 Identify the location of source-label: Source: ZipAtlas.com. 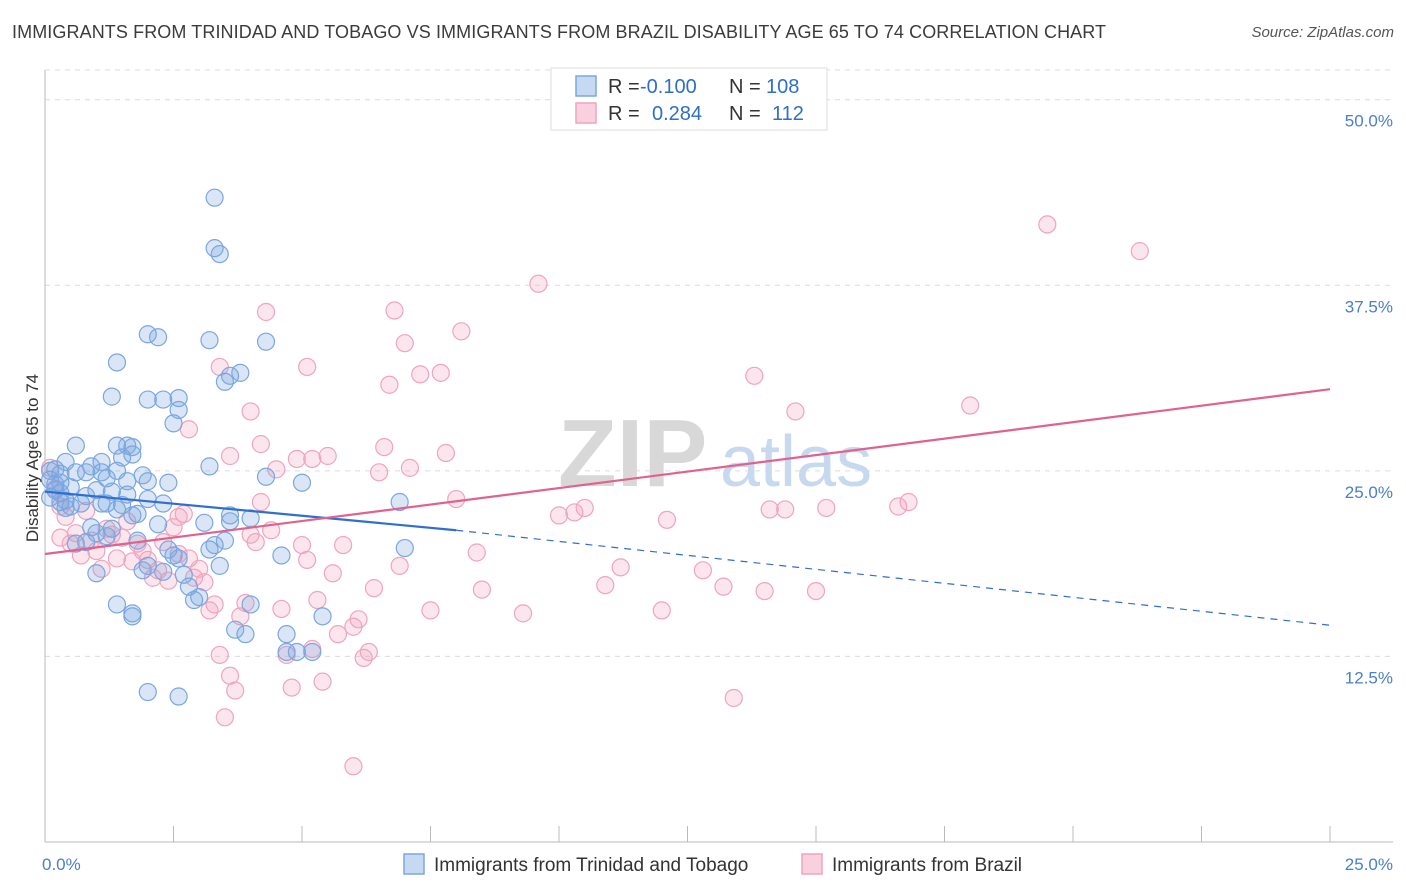
(1322, 32).